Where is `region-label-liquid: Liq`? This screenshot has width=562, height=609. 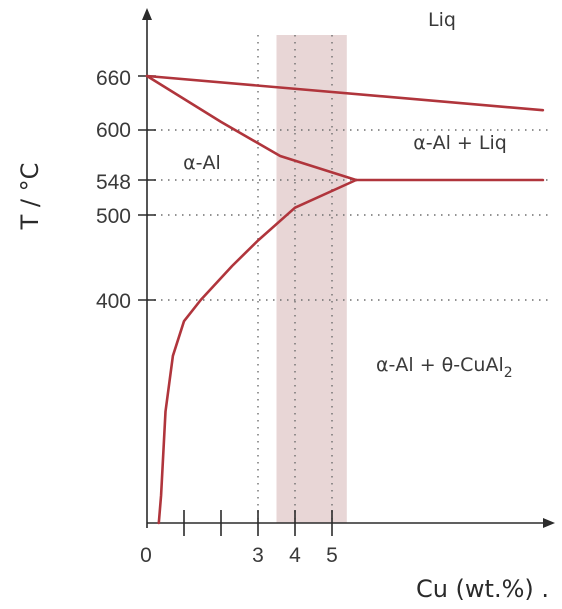 region-label-liquid: Liq is located at coordinates (442, 20).